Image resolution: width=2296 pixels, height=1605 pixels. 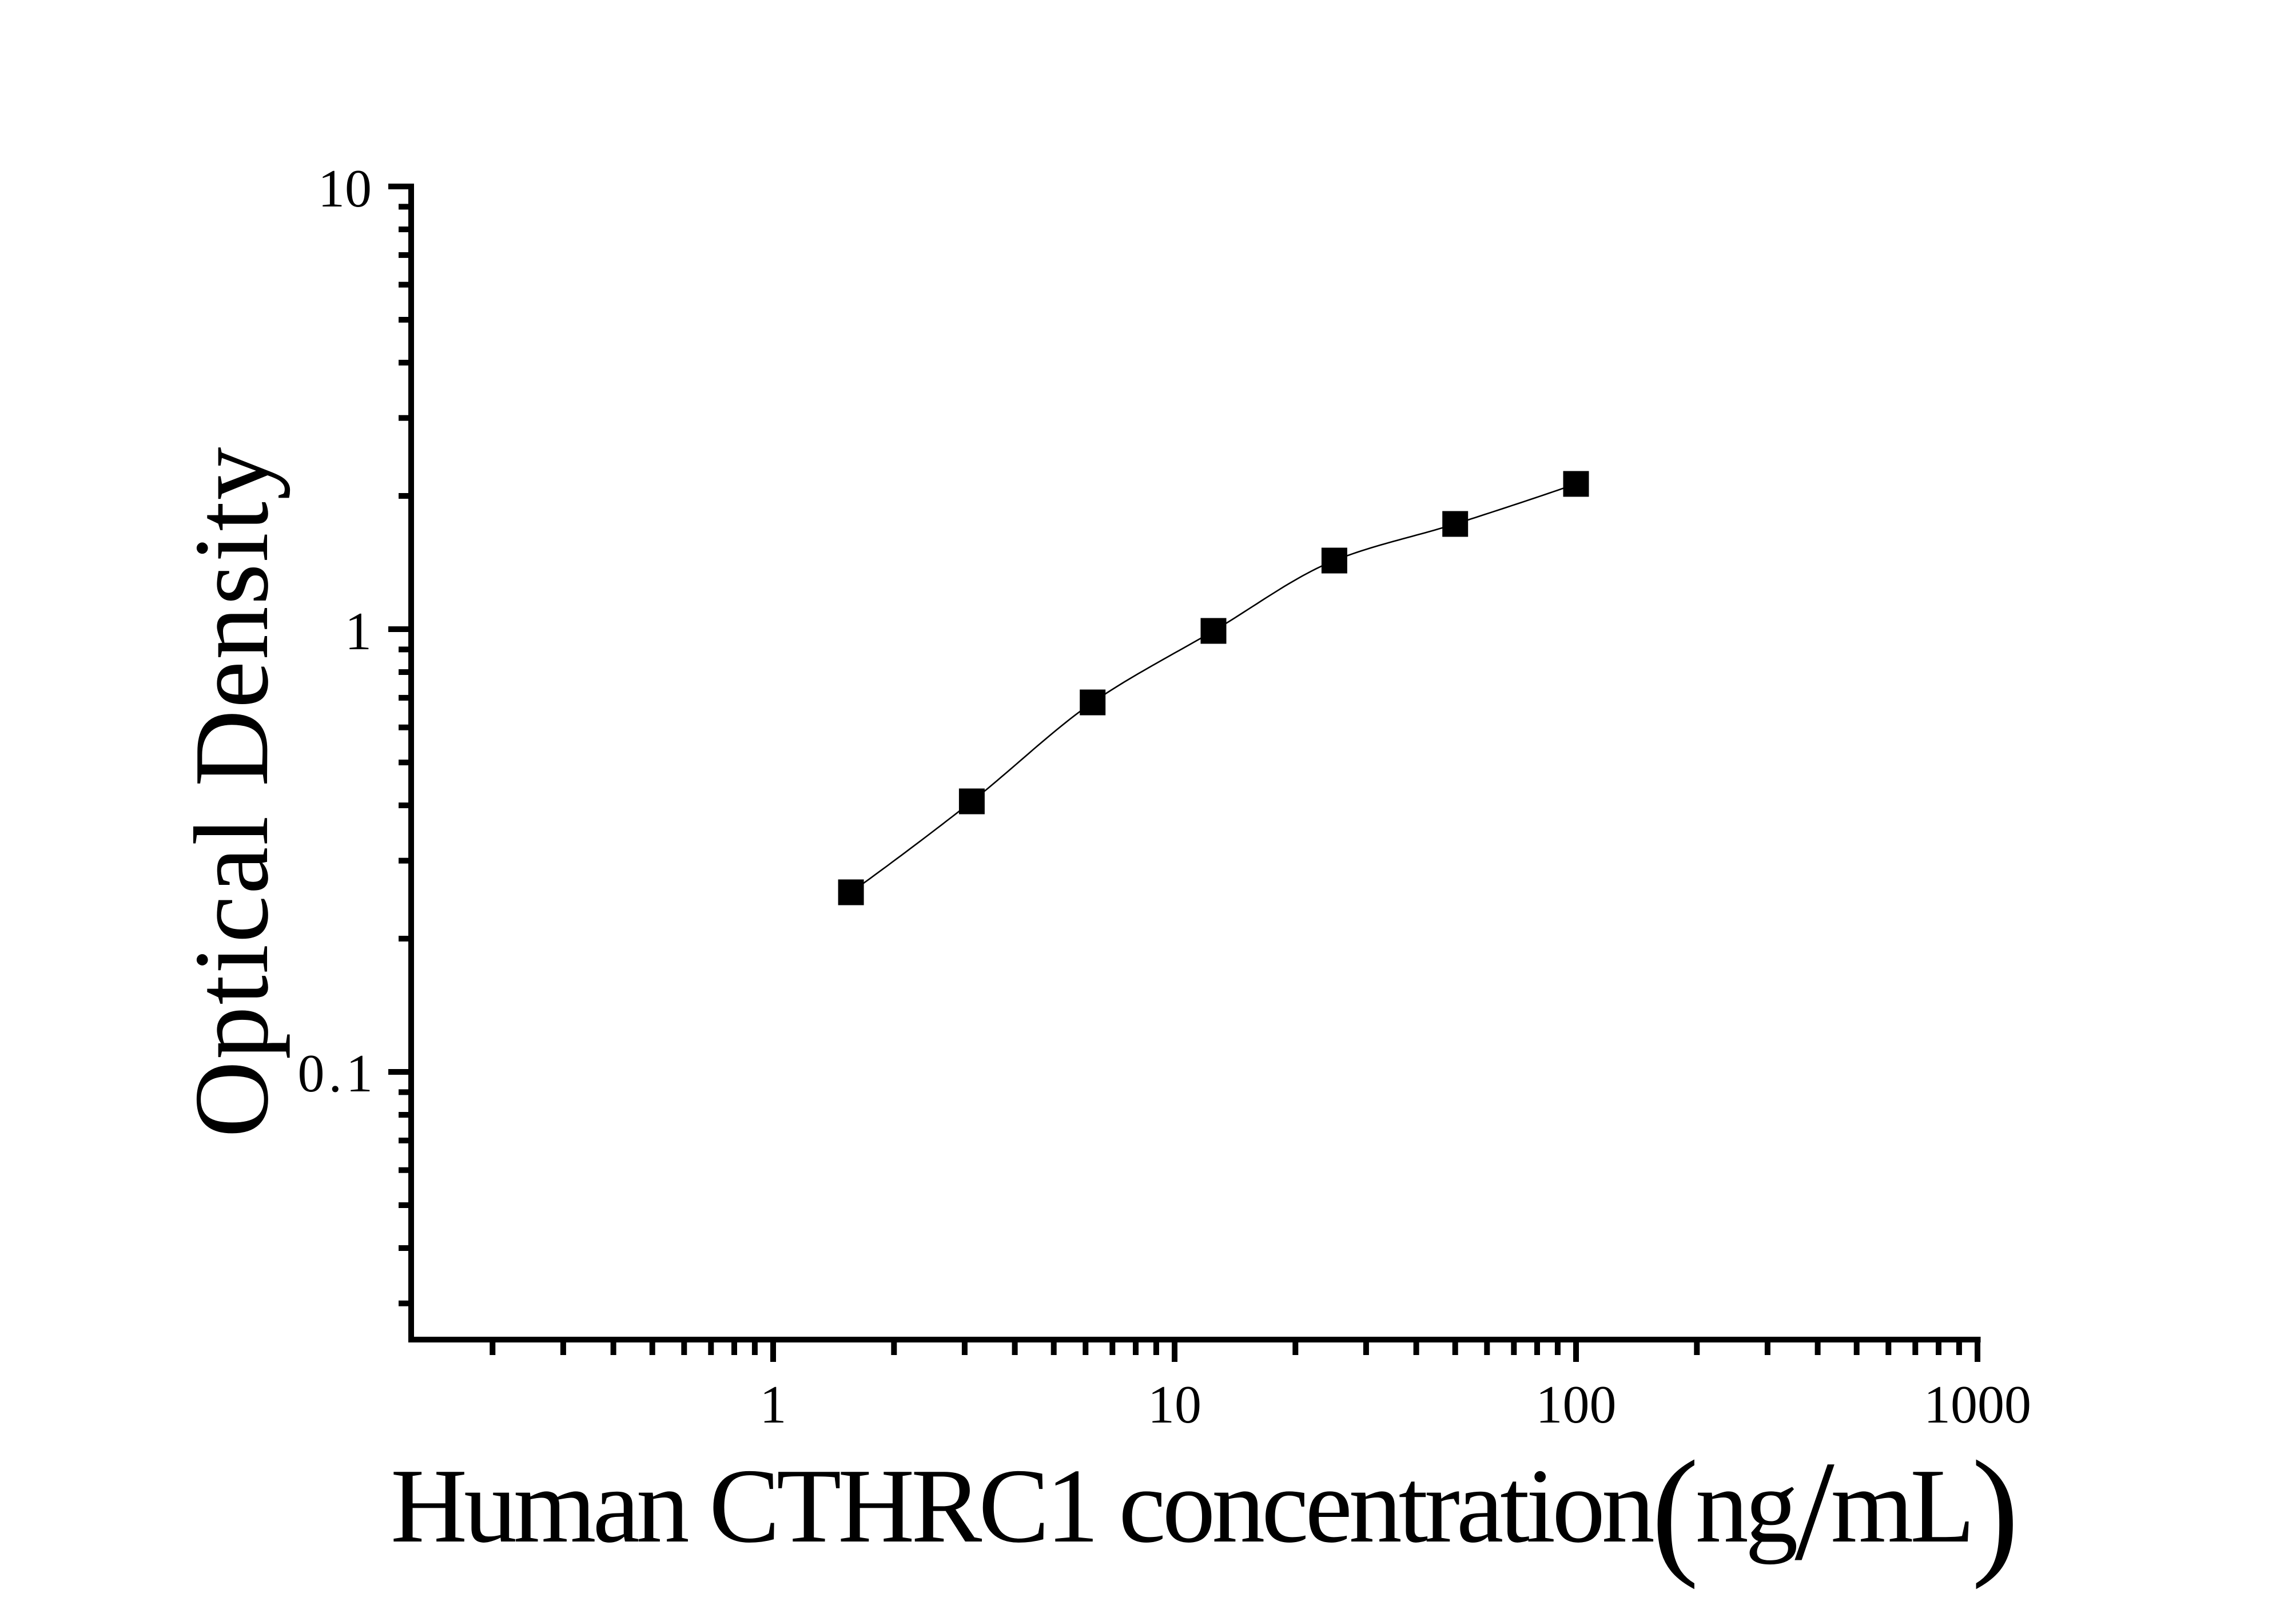 What do you see at coordinates (337, 1073) in the screenshot?
I see `svg-text: 0.1` at bounding box center [337, 1073].